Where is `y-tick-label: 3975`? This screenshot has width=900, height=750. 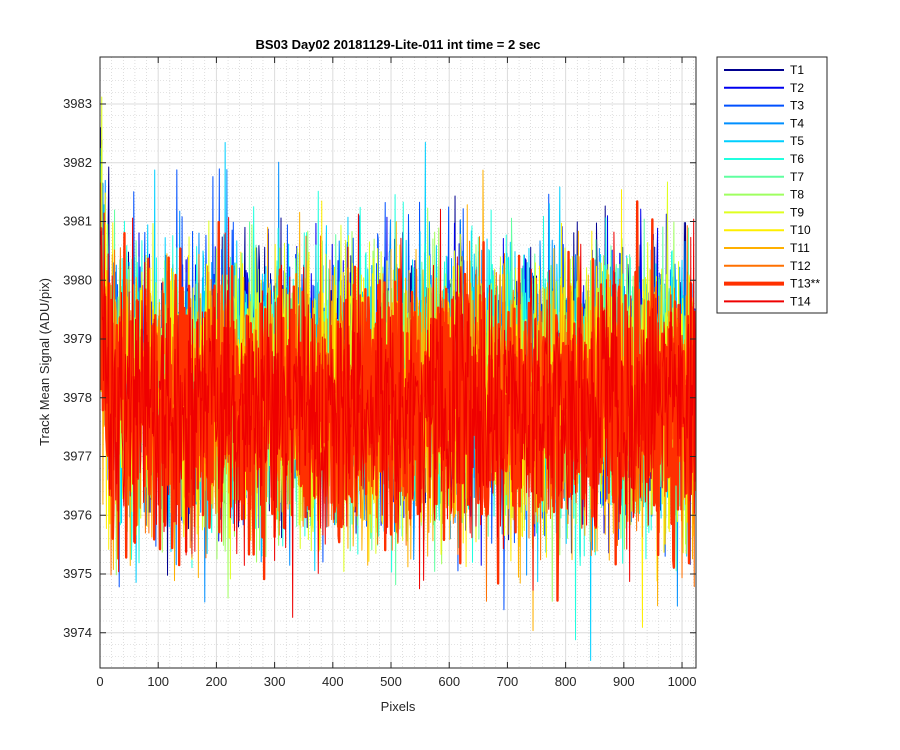
y-tick-label: 3975 is located at coordinates (77, 573).